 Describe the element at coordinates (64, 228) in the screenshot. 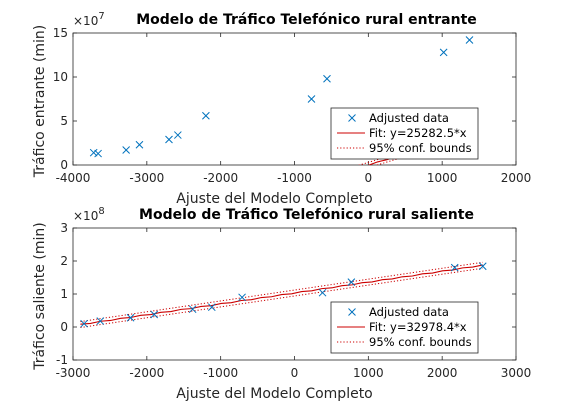

I see `y-tick-label: 3` at that location.